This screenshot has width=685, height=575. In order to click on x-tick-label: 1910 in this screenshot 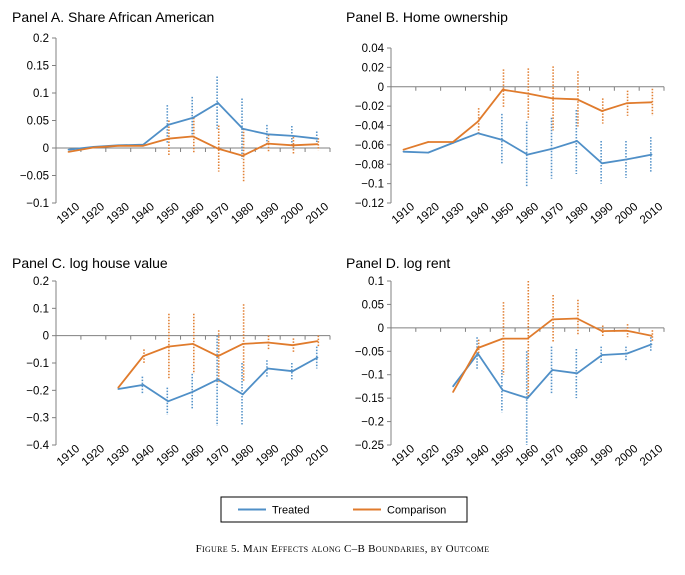, I will do `click(68, 456)`.